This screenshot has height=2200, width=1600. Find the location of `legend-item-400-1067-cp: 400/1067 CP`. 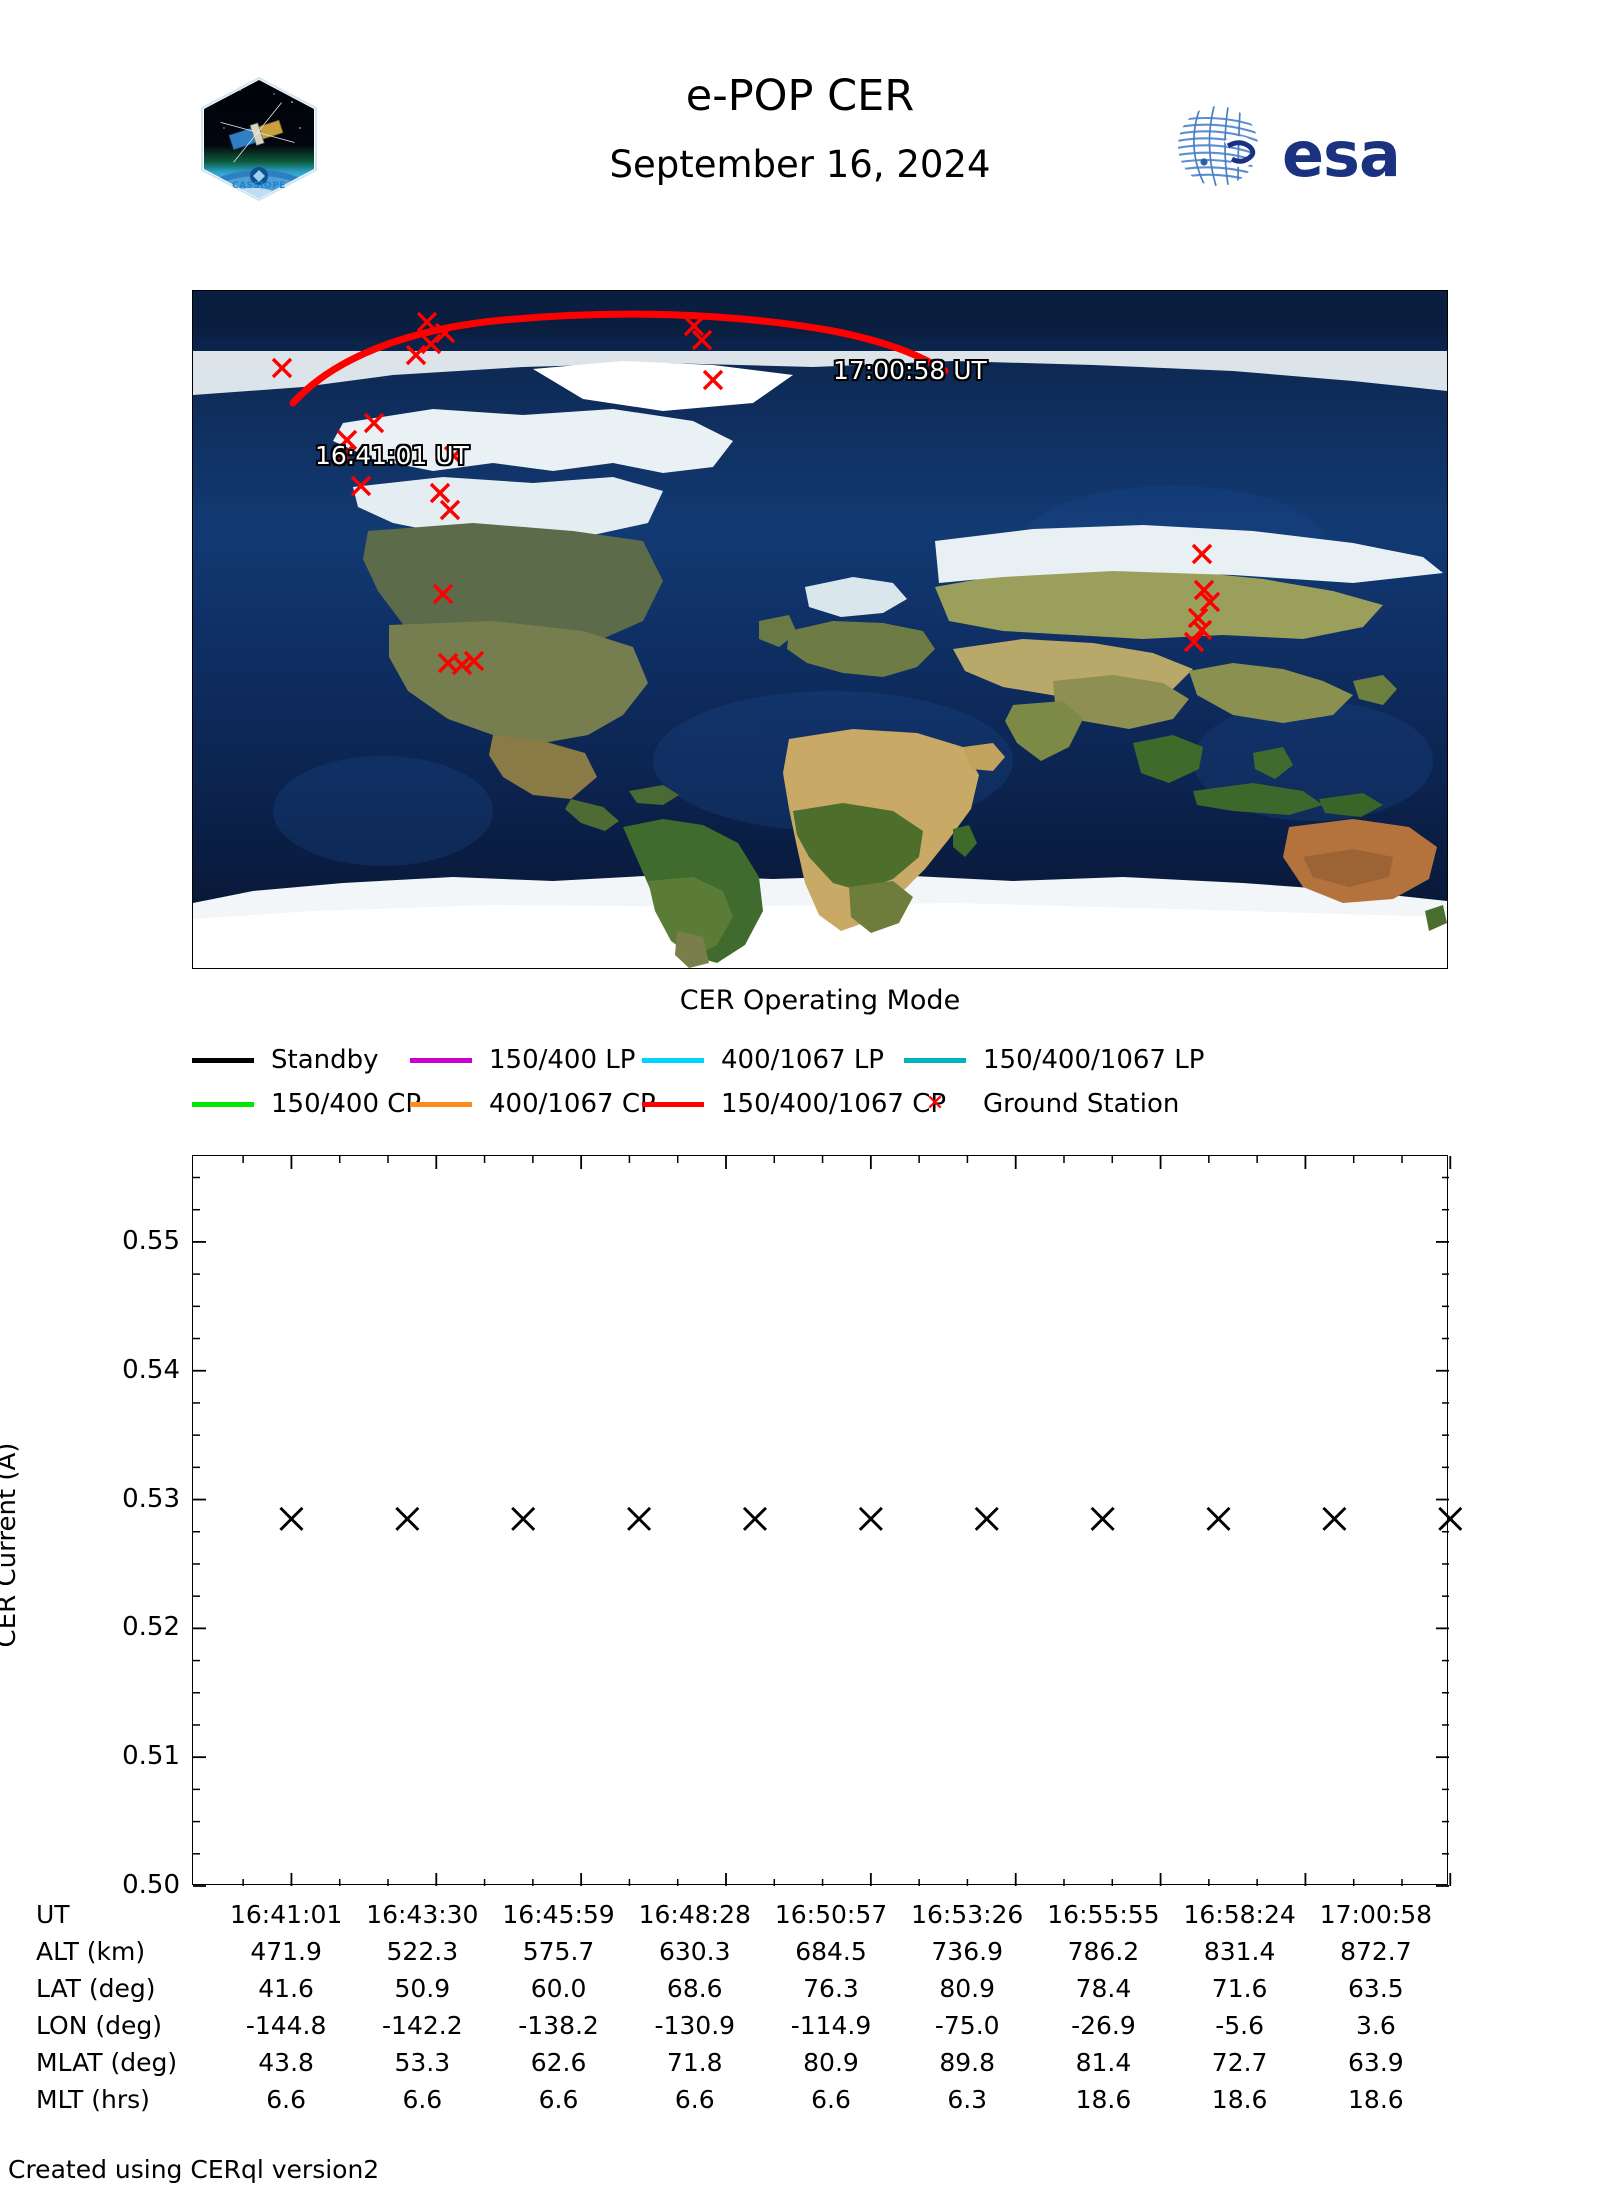

legend-item-400-1067-cp: 400/1067 CP is located at coordinates (533, 1104).